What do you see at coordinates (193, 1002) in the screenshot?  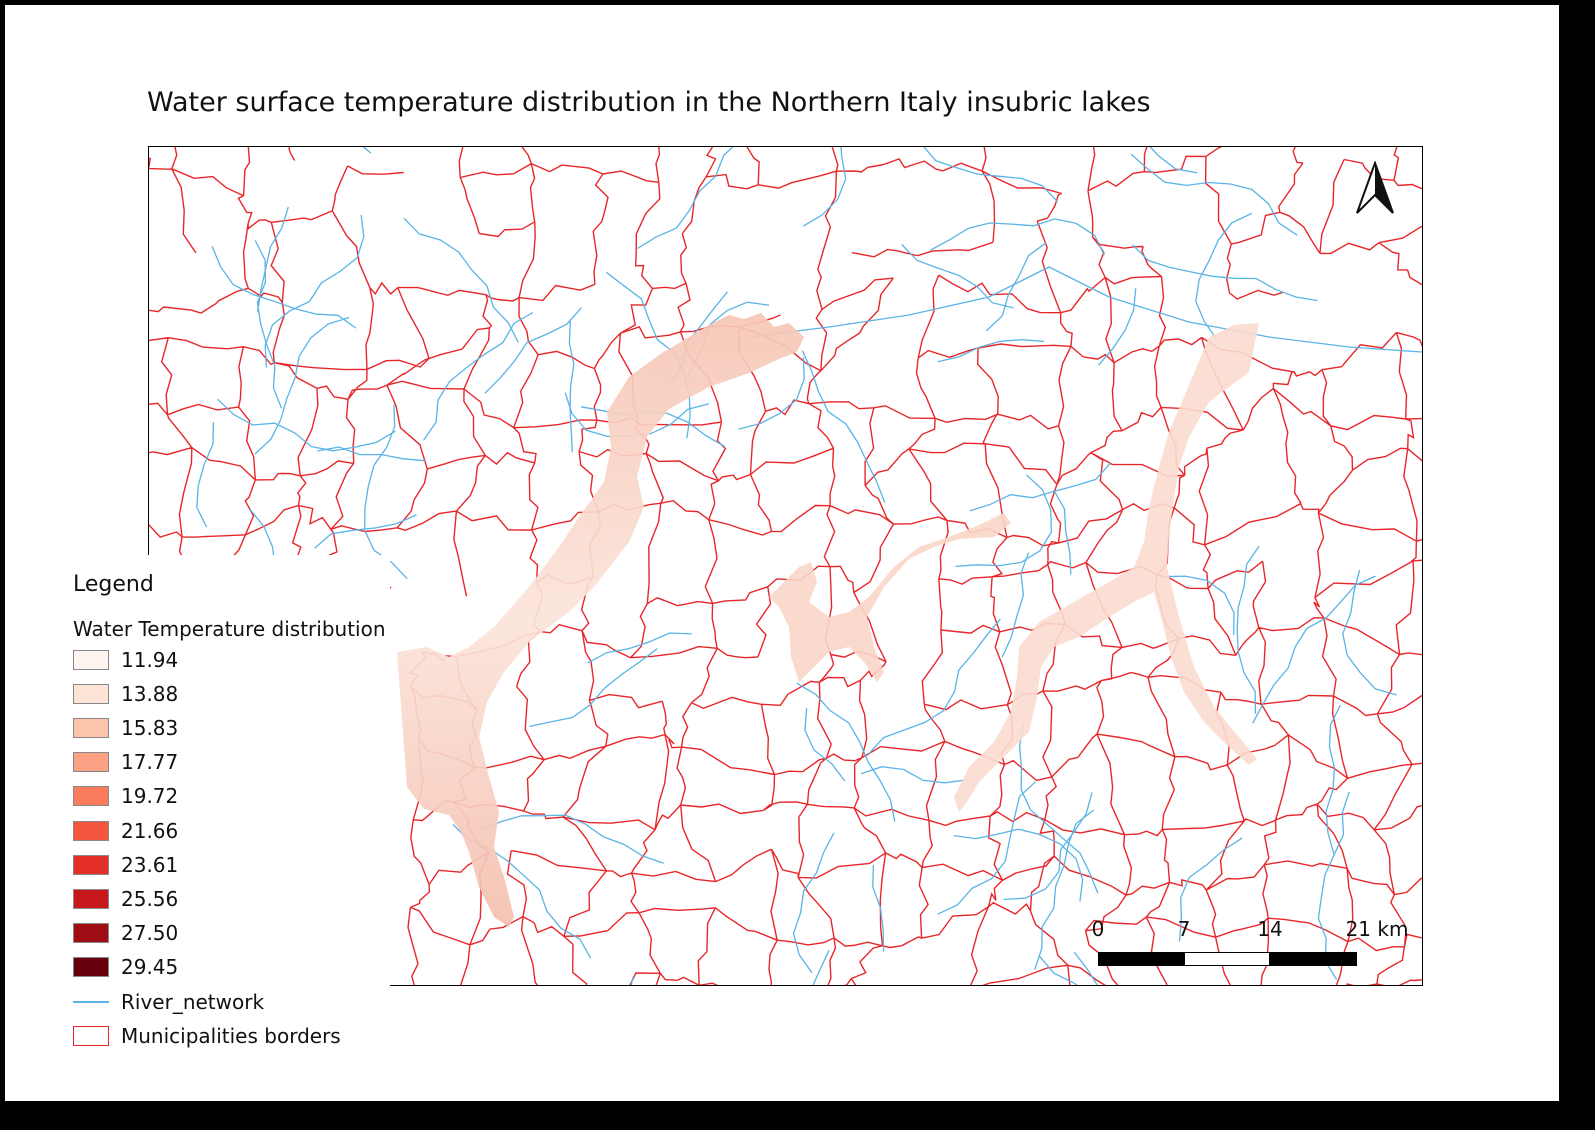 I see `legend-river-label: River_network` at bounding box center [193, 1002].